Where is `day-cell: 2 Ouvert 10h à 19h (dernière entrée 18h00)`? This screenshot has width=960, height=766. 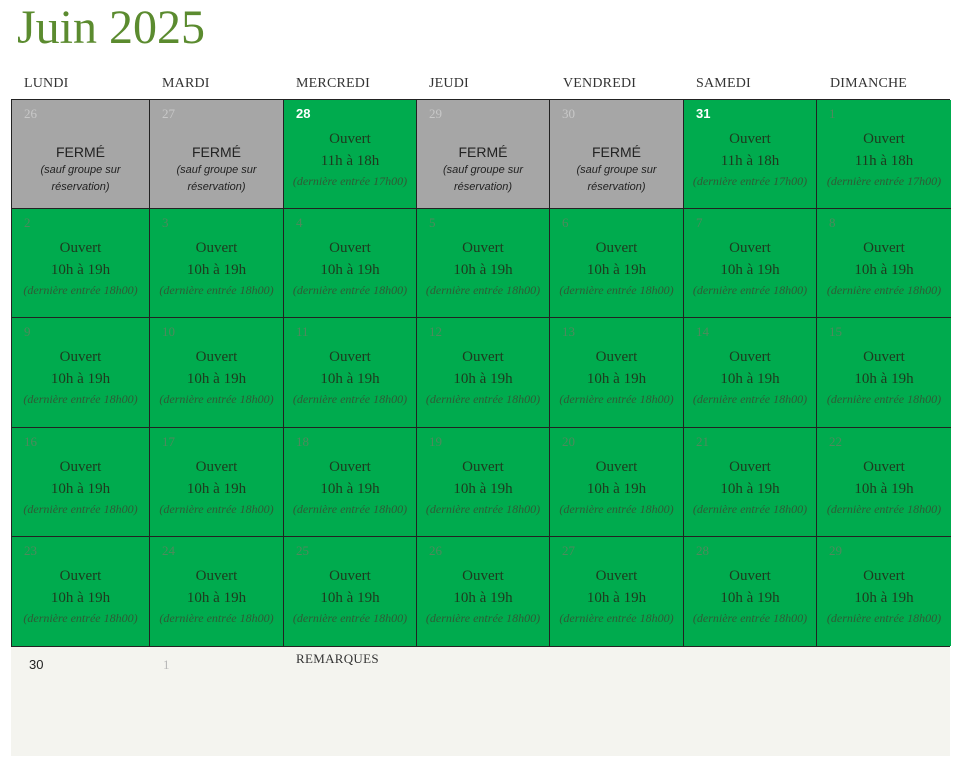 day-cell: 2 Ouvert 10h à 19h (dernière entrée 18h00) is located at coordinates (81, 264).